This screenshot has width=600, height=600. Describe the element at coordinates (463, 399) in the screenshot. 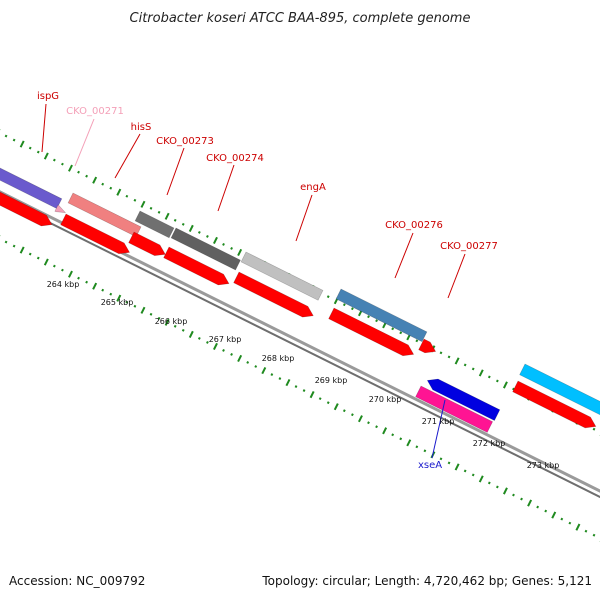

I see `feature-xseA` at that location.